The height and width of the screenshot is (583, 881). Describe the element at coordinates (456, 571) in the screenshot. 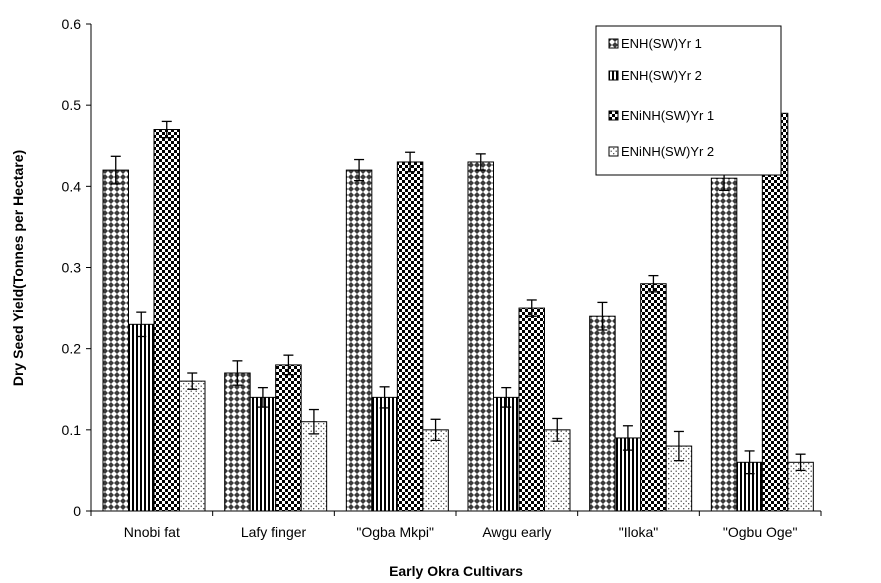

I see `x-axis-title: Early Okra Cultivars` at that location.